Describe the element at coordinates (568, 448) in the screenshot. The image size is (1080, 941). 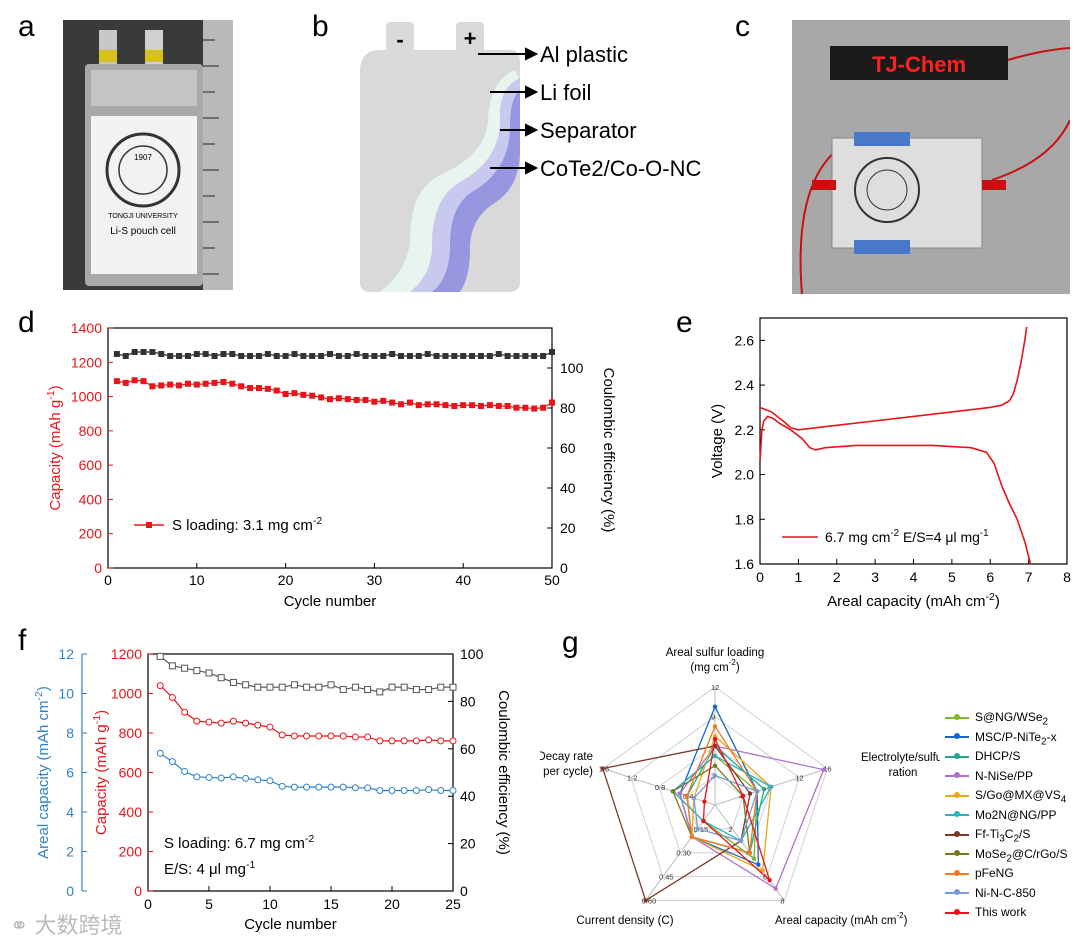
I see `y2-tick-label: 60` at that location.